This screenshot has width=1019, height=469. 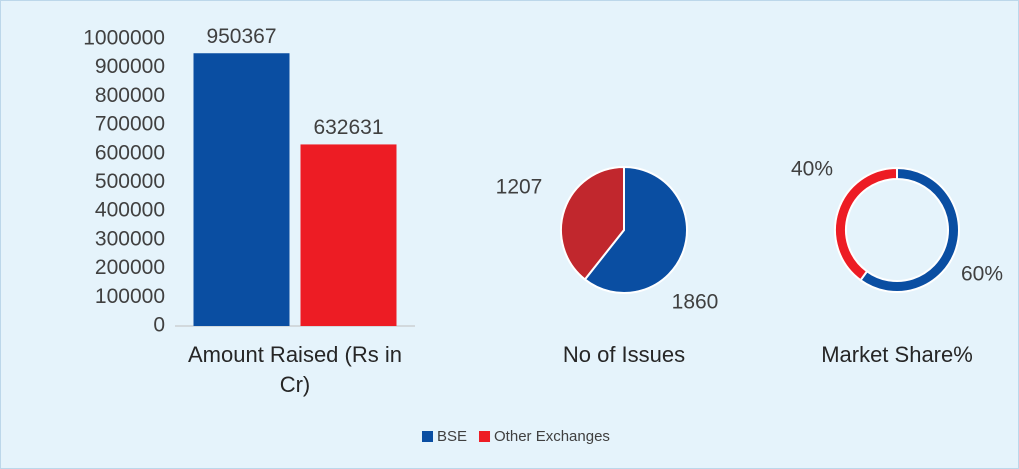 What do you see at coordinates (348, 127) in the screenshot?
I see `data-label: 632631` at bounding box center [348, 127].